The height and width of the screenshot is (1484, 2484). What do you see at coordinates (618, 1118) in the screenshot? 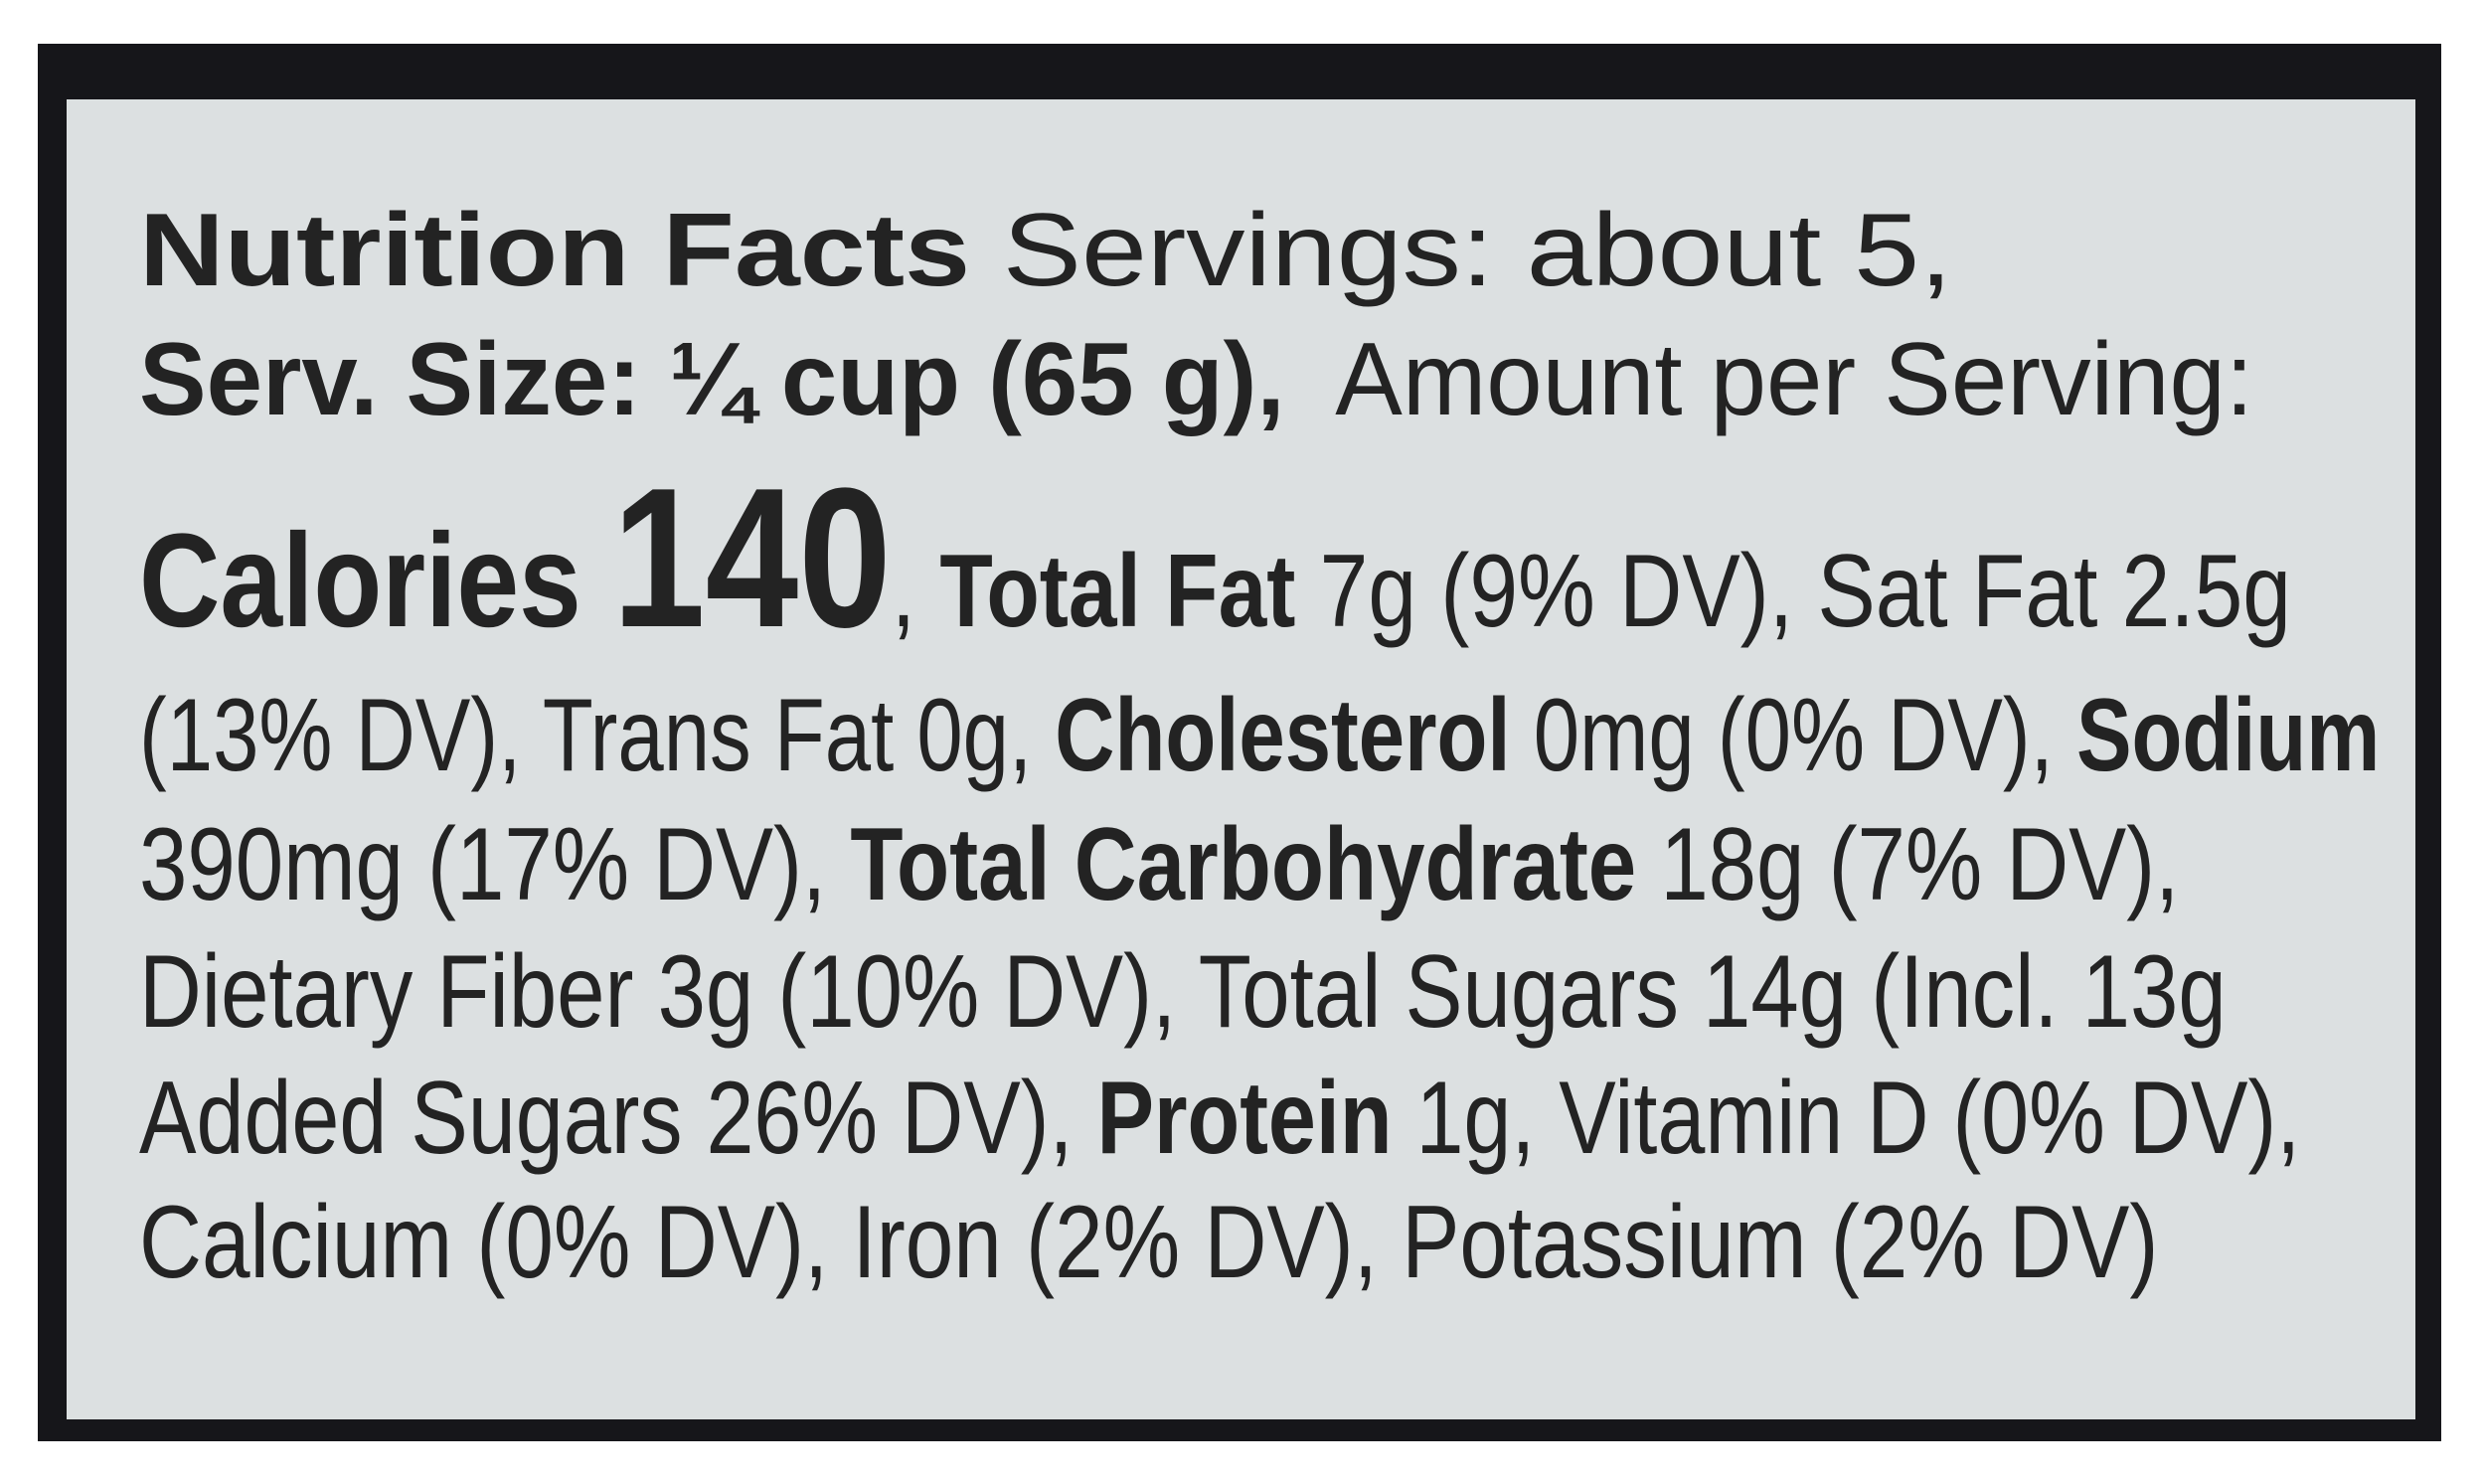
I see `added-sugars-text: Added Sugars 26% DV),` at bounding box center [618, 1118].